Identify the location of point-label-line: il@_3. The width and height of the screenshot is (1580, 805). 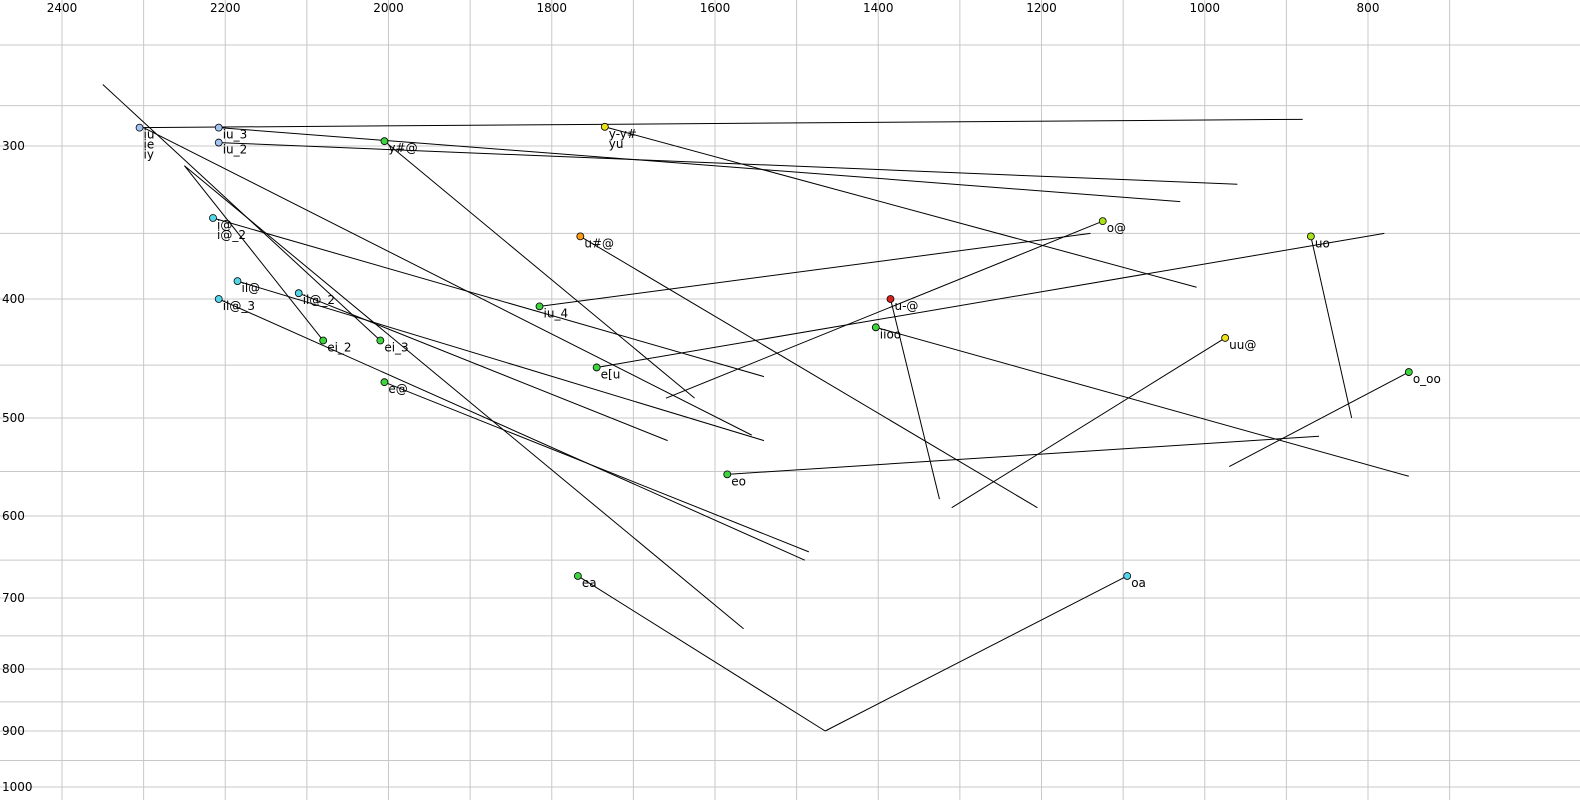
(239, 306).